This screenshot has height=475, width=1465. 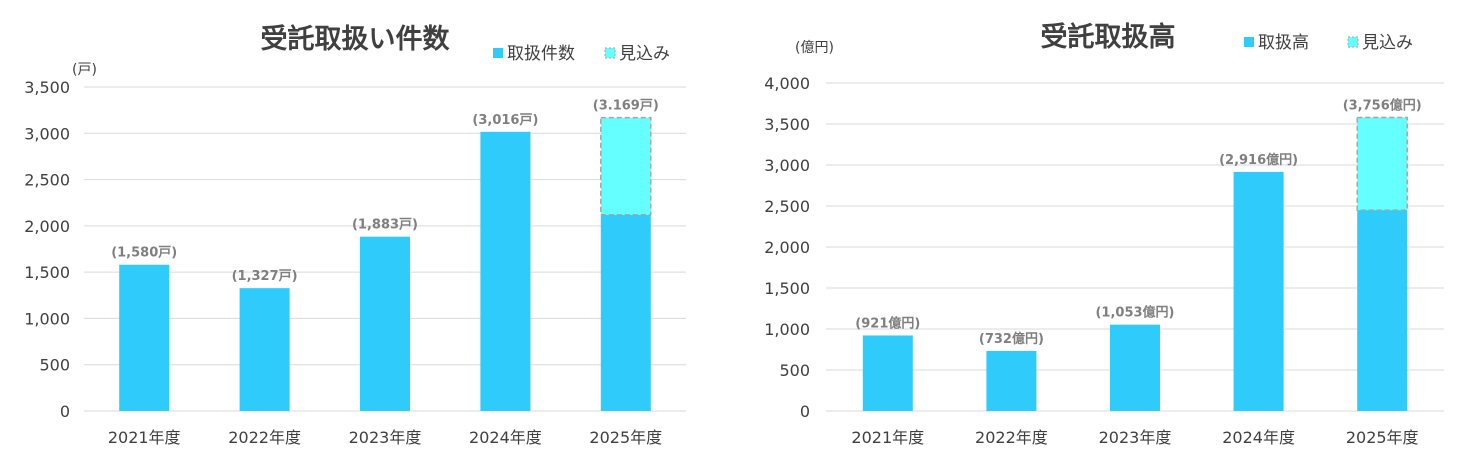 I want to click on data-label: (1,327戸), so click(x=265, y=276).